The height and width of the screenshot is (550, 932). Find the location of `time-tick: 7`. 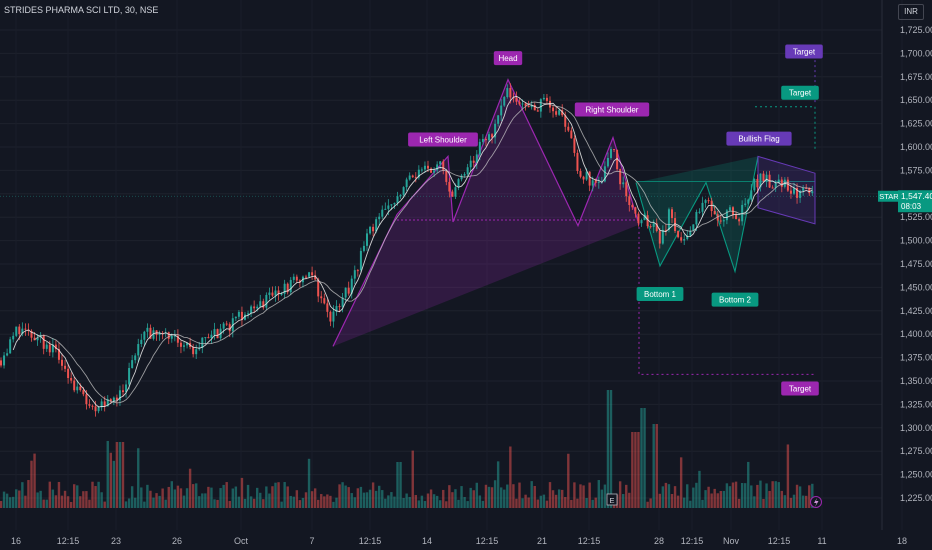

time-tick: 7 is located at coordinates (311, 541).